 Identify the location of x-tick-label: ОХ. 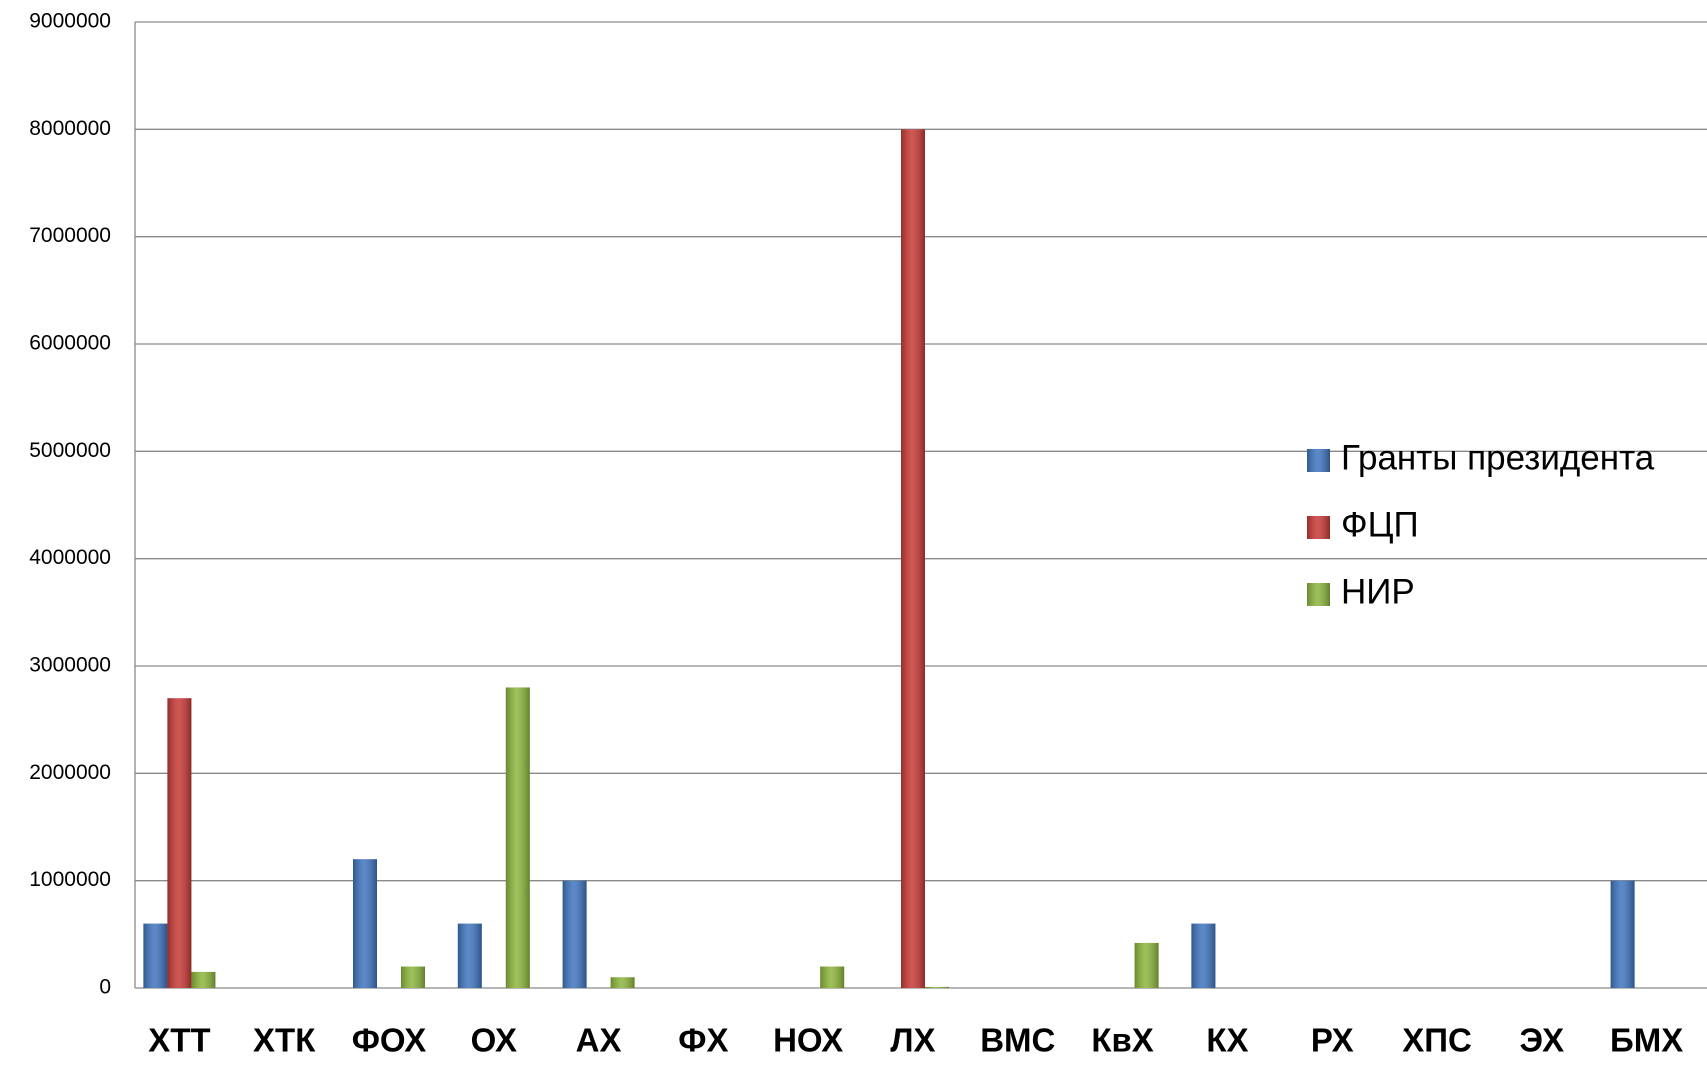
(494, 1040).